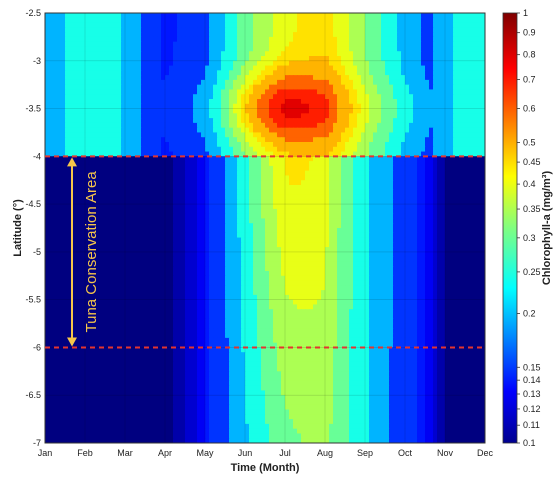 The width and height of the screenshot is (555, 479). What do you see at coordinates (547, 228) in the screenshot?
I see `colorbar-label: Chlorophyll-a (mg/m³)` at bounding box center [547, 228].